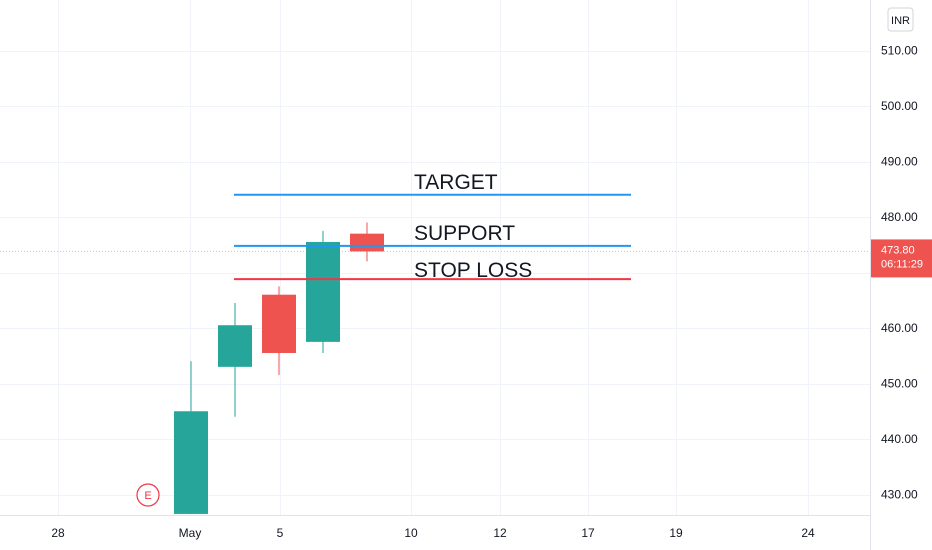 The height and width of the screenshot is (550, 932). What do you see at coordinates (279, 368) in the screenshot?
I see `candles` at bounding box center [279, 368].